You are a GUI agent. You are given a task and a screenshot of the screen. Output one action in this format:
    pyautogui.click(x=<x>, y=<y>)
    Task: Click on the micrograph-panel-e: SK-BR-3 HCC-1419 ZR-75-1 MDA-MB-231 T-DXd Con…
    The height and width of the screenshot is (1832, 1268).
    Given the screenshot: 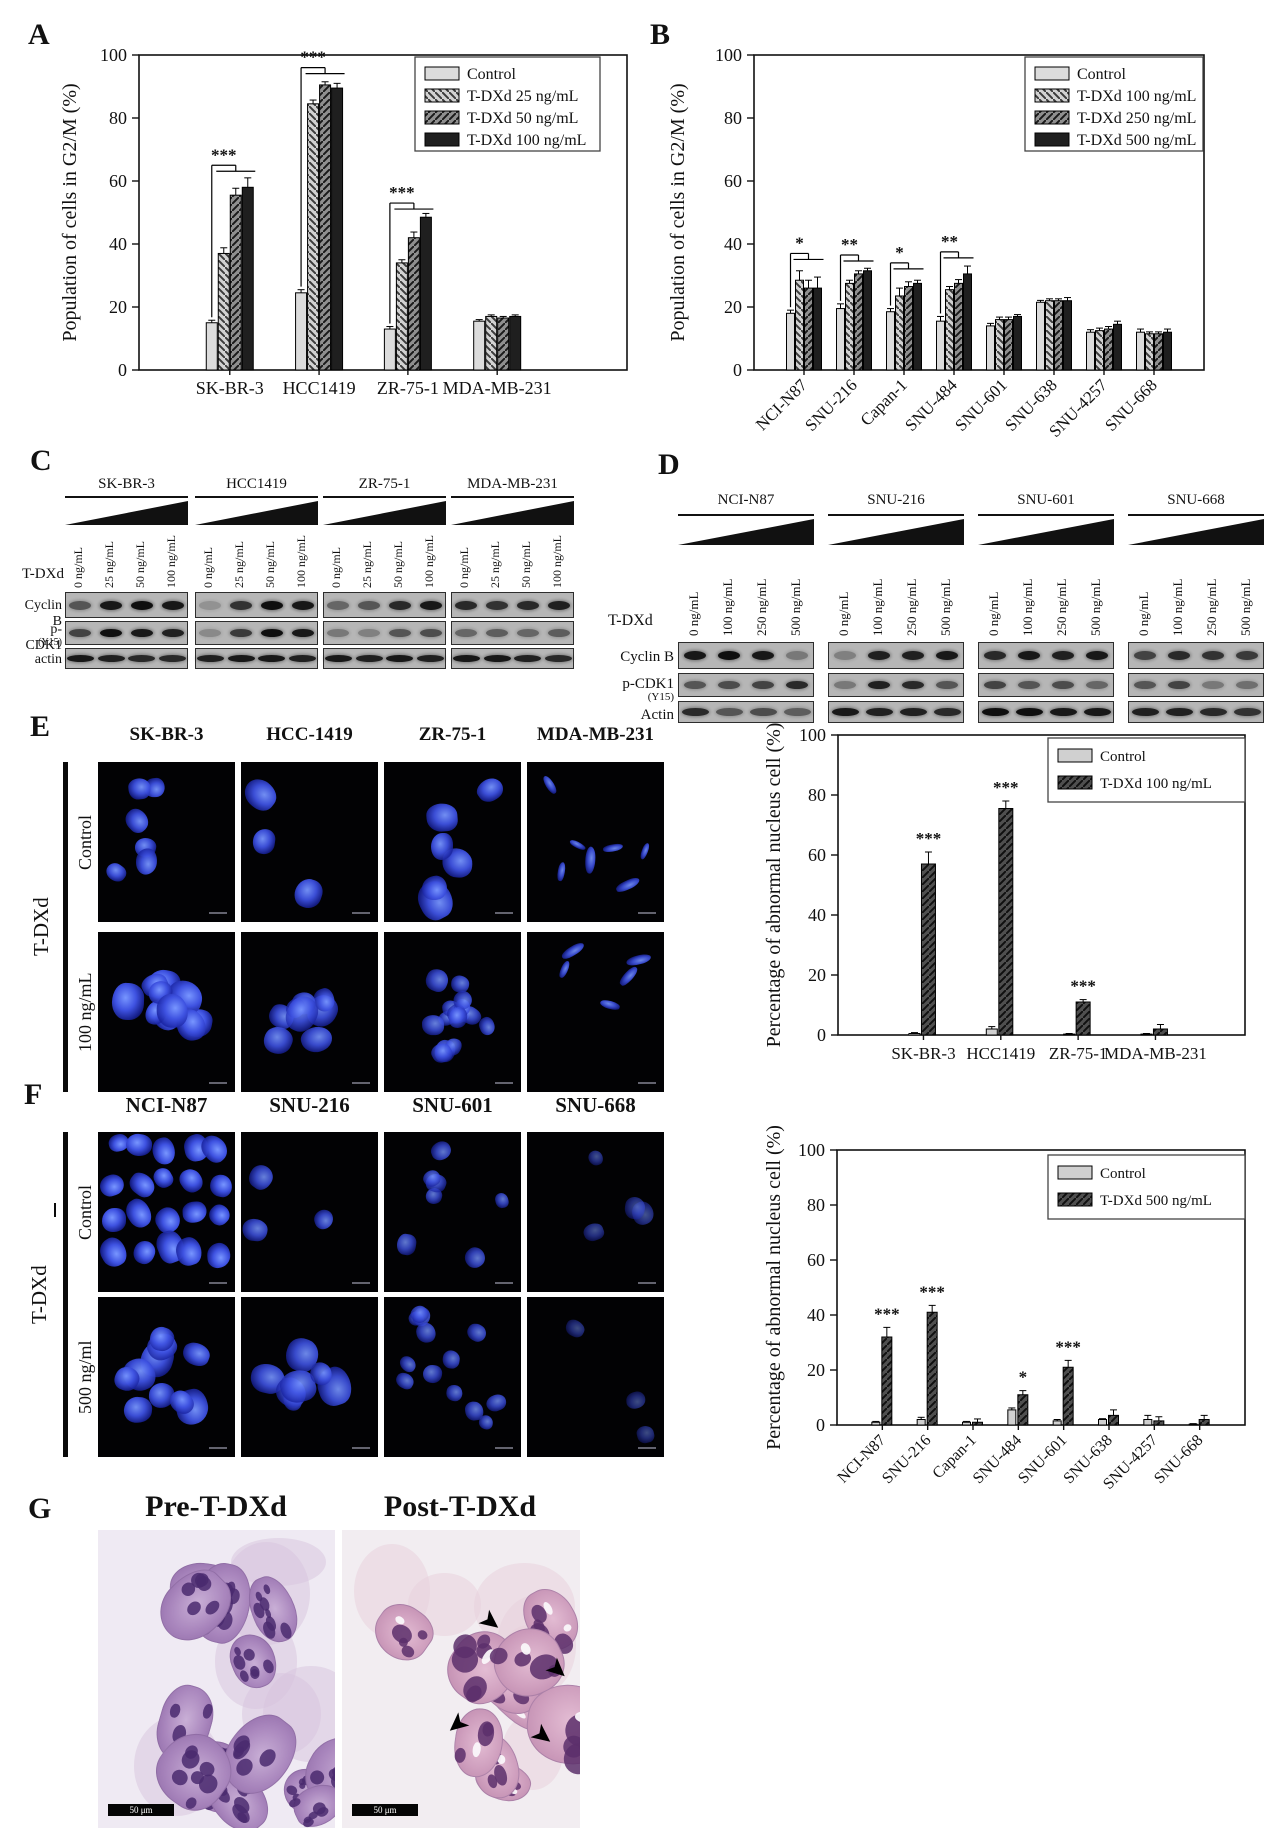 What is the action you would take?
    pyautogui.click(x=380, y=902)
    